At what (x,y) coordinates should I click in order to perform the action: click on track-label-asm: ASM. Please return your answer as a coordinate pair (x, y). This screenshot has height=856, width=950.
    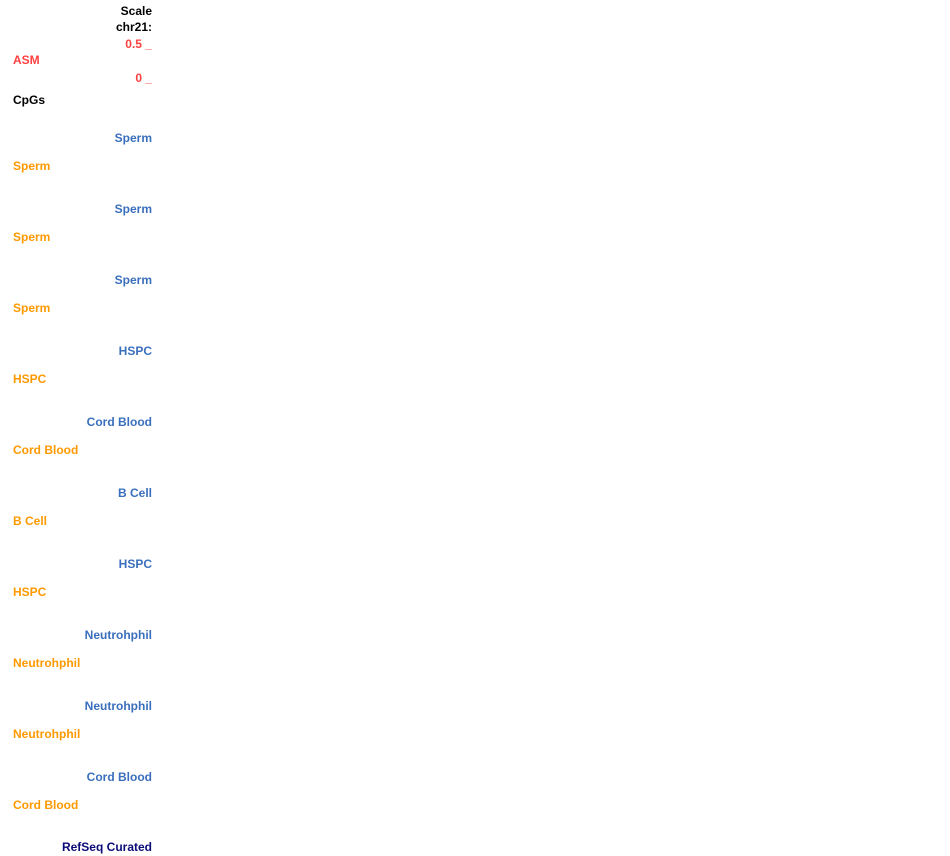
    Looking at the image, I should click on (26, 60).